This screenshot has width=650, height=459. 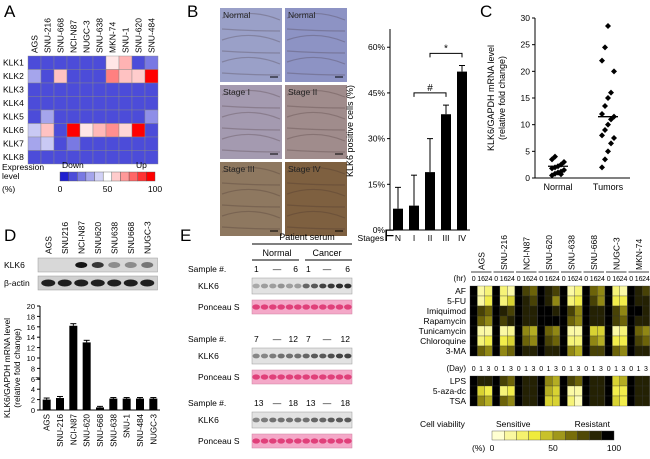 I want to click on sample-label: Sample #., so click(x=207, y=403).